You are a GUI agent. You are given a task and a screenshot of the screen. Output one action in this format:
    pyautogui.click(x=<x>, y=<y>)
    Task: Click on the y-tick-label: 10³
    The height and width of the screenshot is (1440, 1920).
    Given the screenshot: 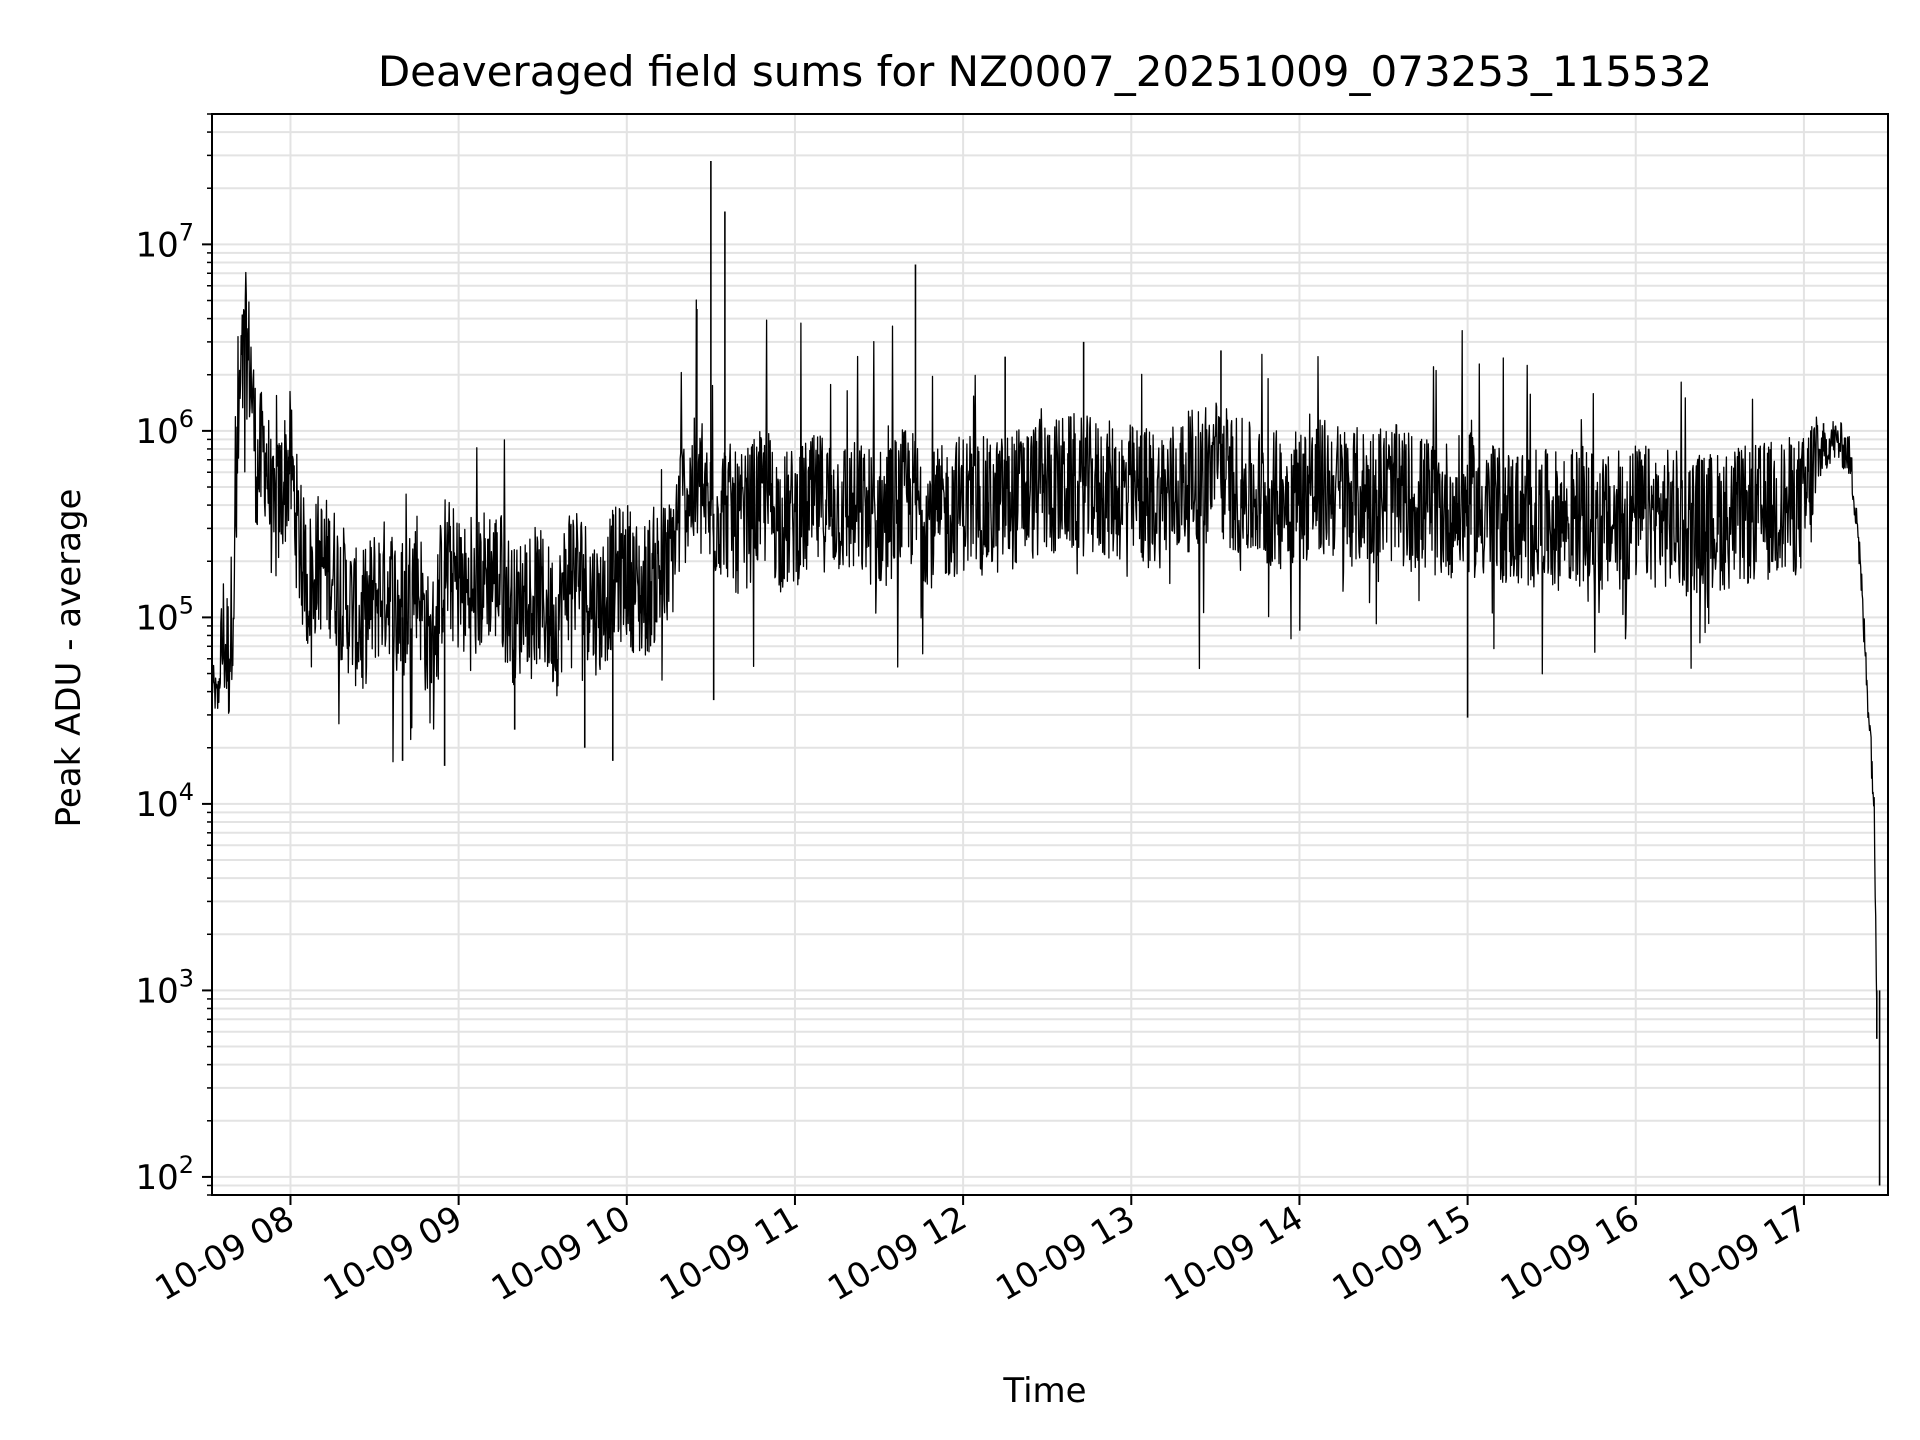 What is the action you would take?
    pyautogui.click(x=164, y=987)
    